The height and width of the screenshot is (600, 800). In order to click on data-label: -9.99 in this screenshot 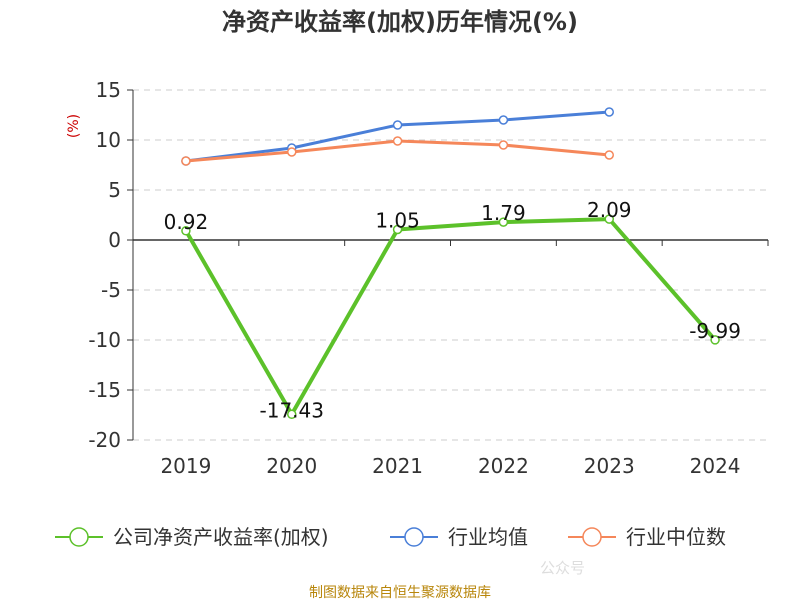, I will do `click(715, 331)`.